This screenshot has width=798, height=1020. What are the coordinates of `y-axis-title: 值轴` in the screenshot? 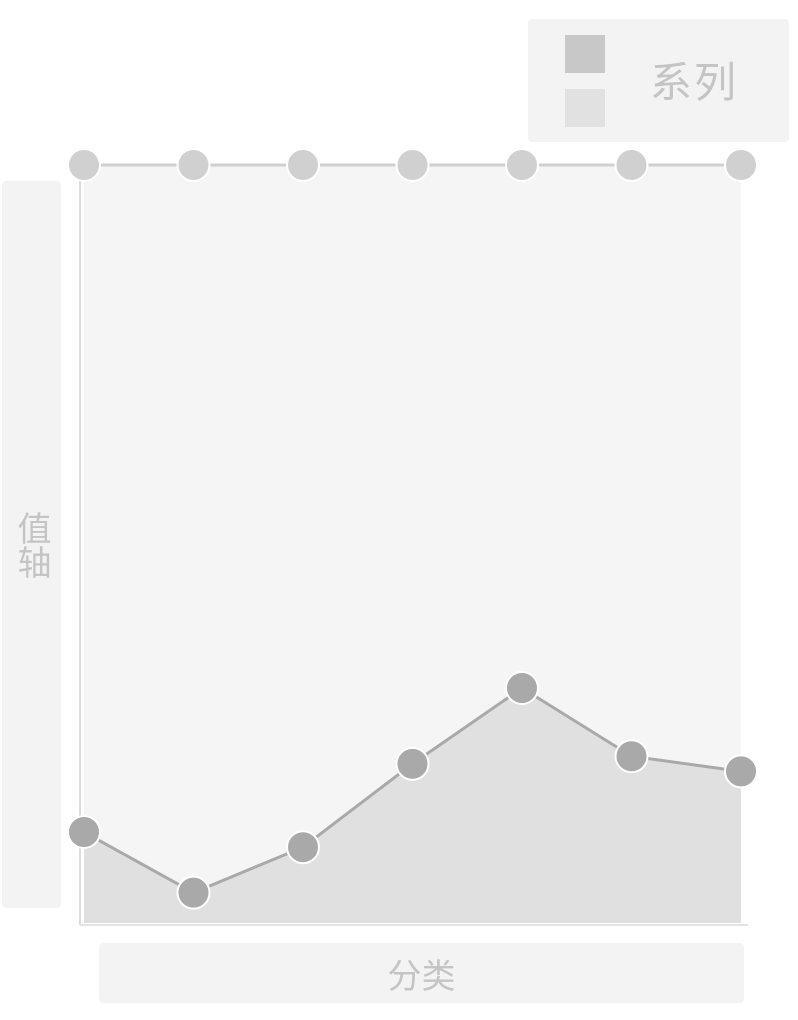 It's located at (31, 544).